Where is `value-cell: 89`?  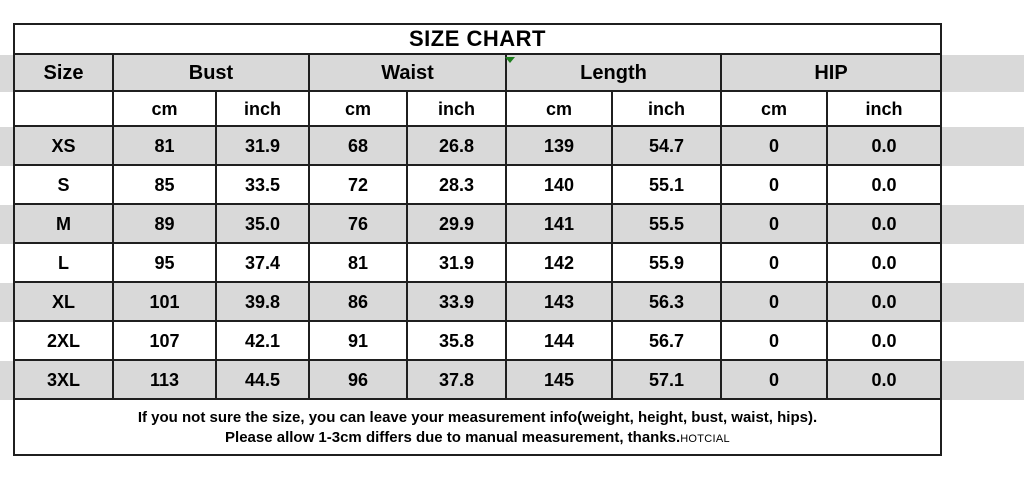 value-cell: 89 is located at coordinates (165, 224).